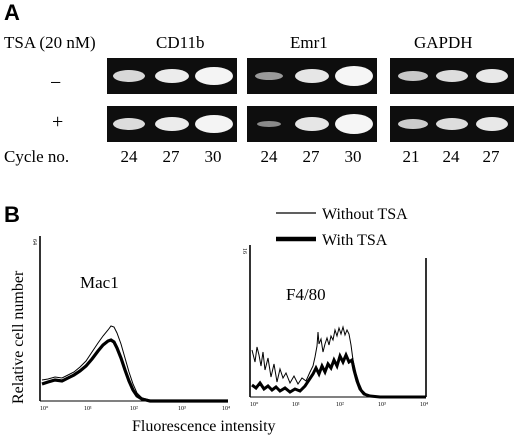  Describe the element at coordinates (355, 240) in the screenshot. I see `legend-label-with-tsa: With TSA` at that location.